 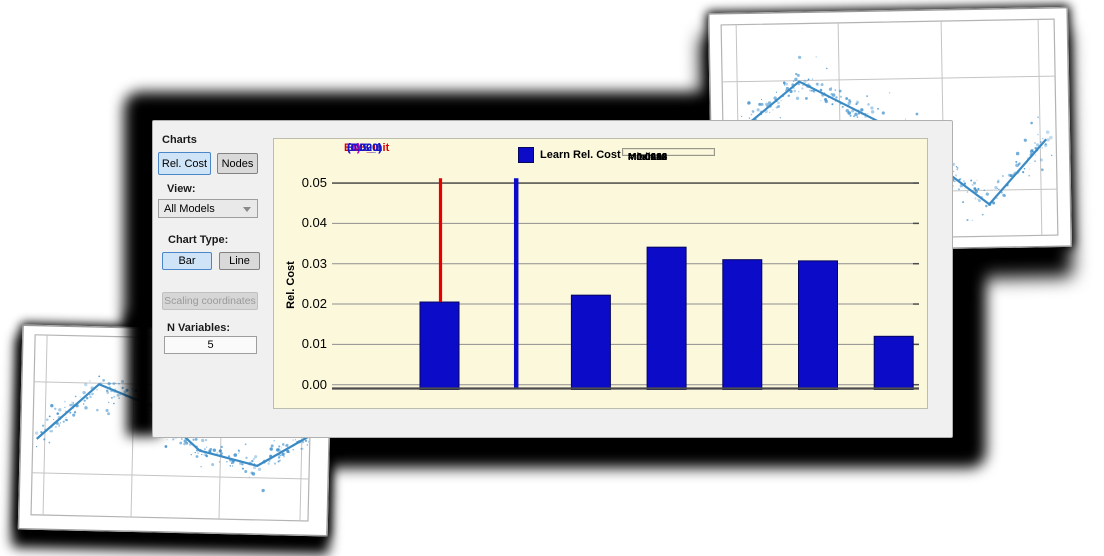 I want to click on chart-title-part: (4), so click(x=352, y=148).